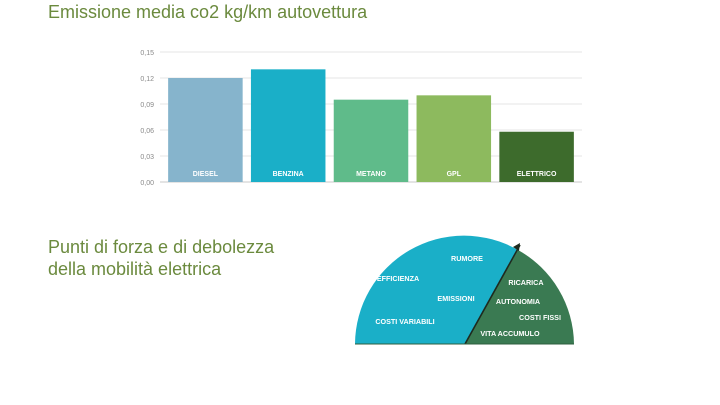 The image size is (720, 405). Describe the element at coordinates (147, 118) in the screenshot. I see `y-axis-ticks: 0,00 0,03 0,06 0,09 0,12 0,15` at that location.